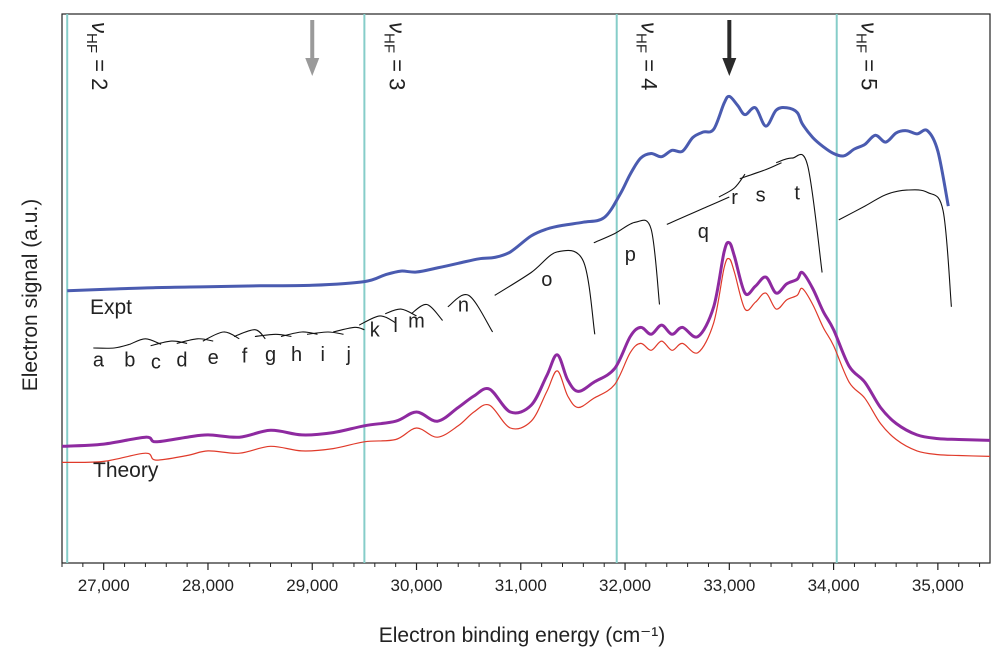 Image resolution: width=1005 pixels, height=655 pixels. I want to click on segment-b, so click(145, 341).